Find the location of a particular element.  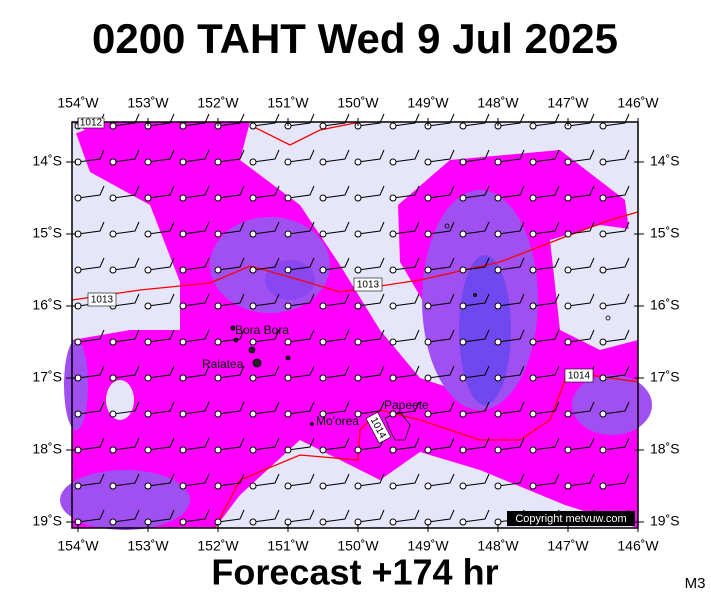

lon-label: 146˚W is located at coordinates (638, 103).